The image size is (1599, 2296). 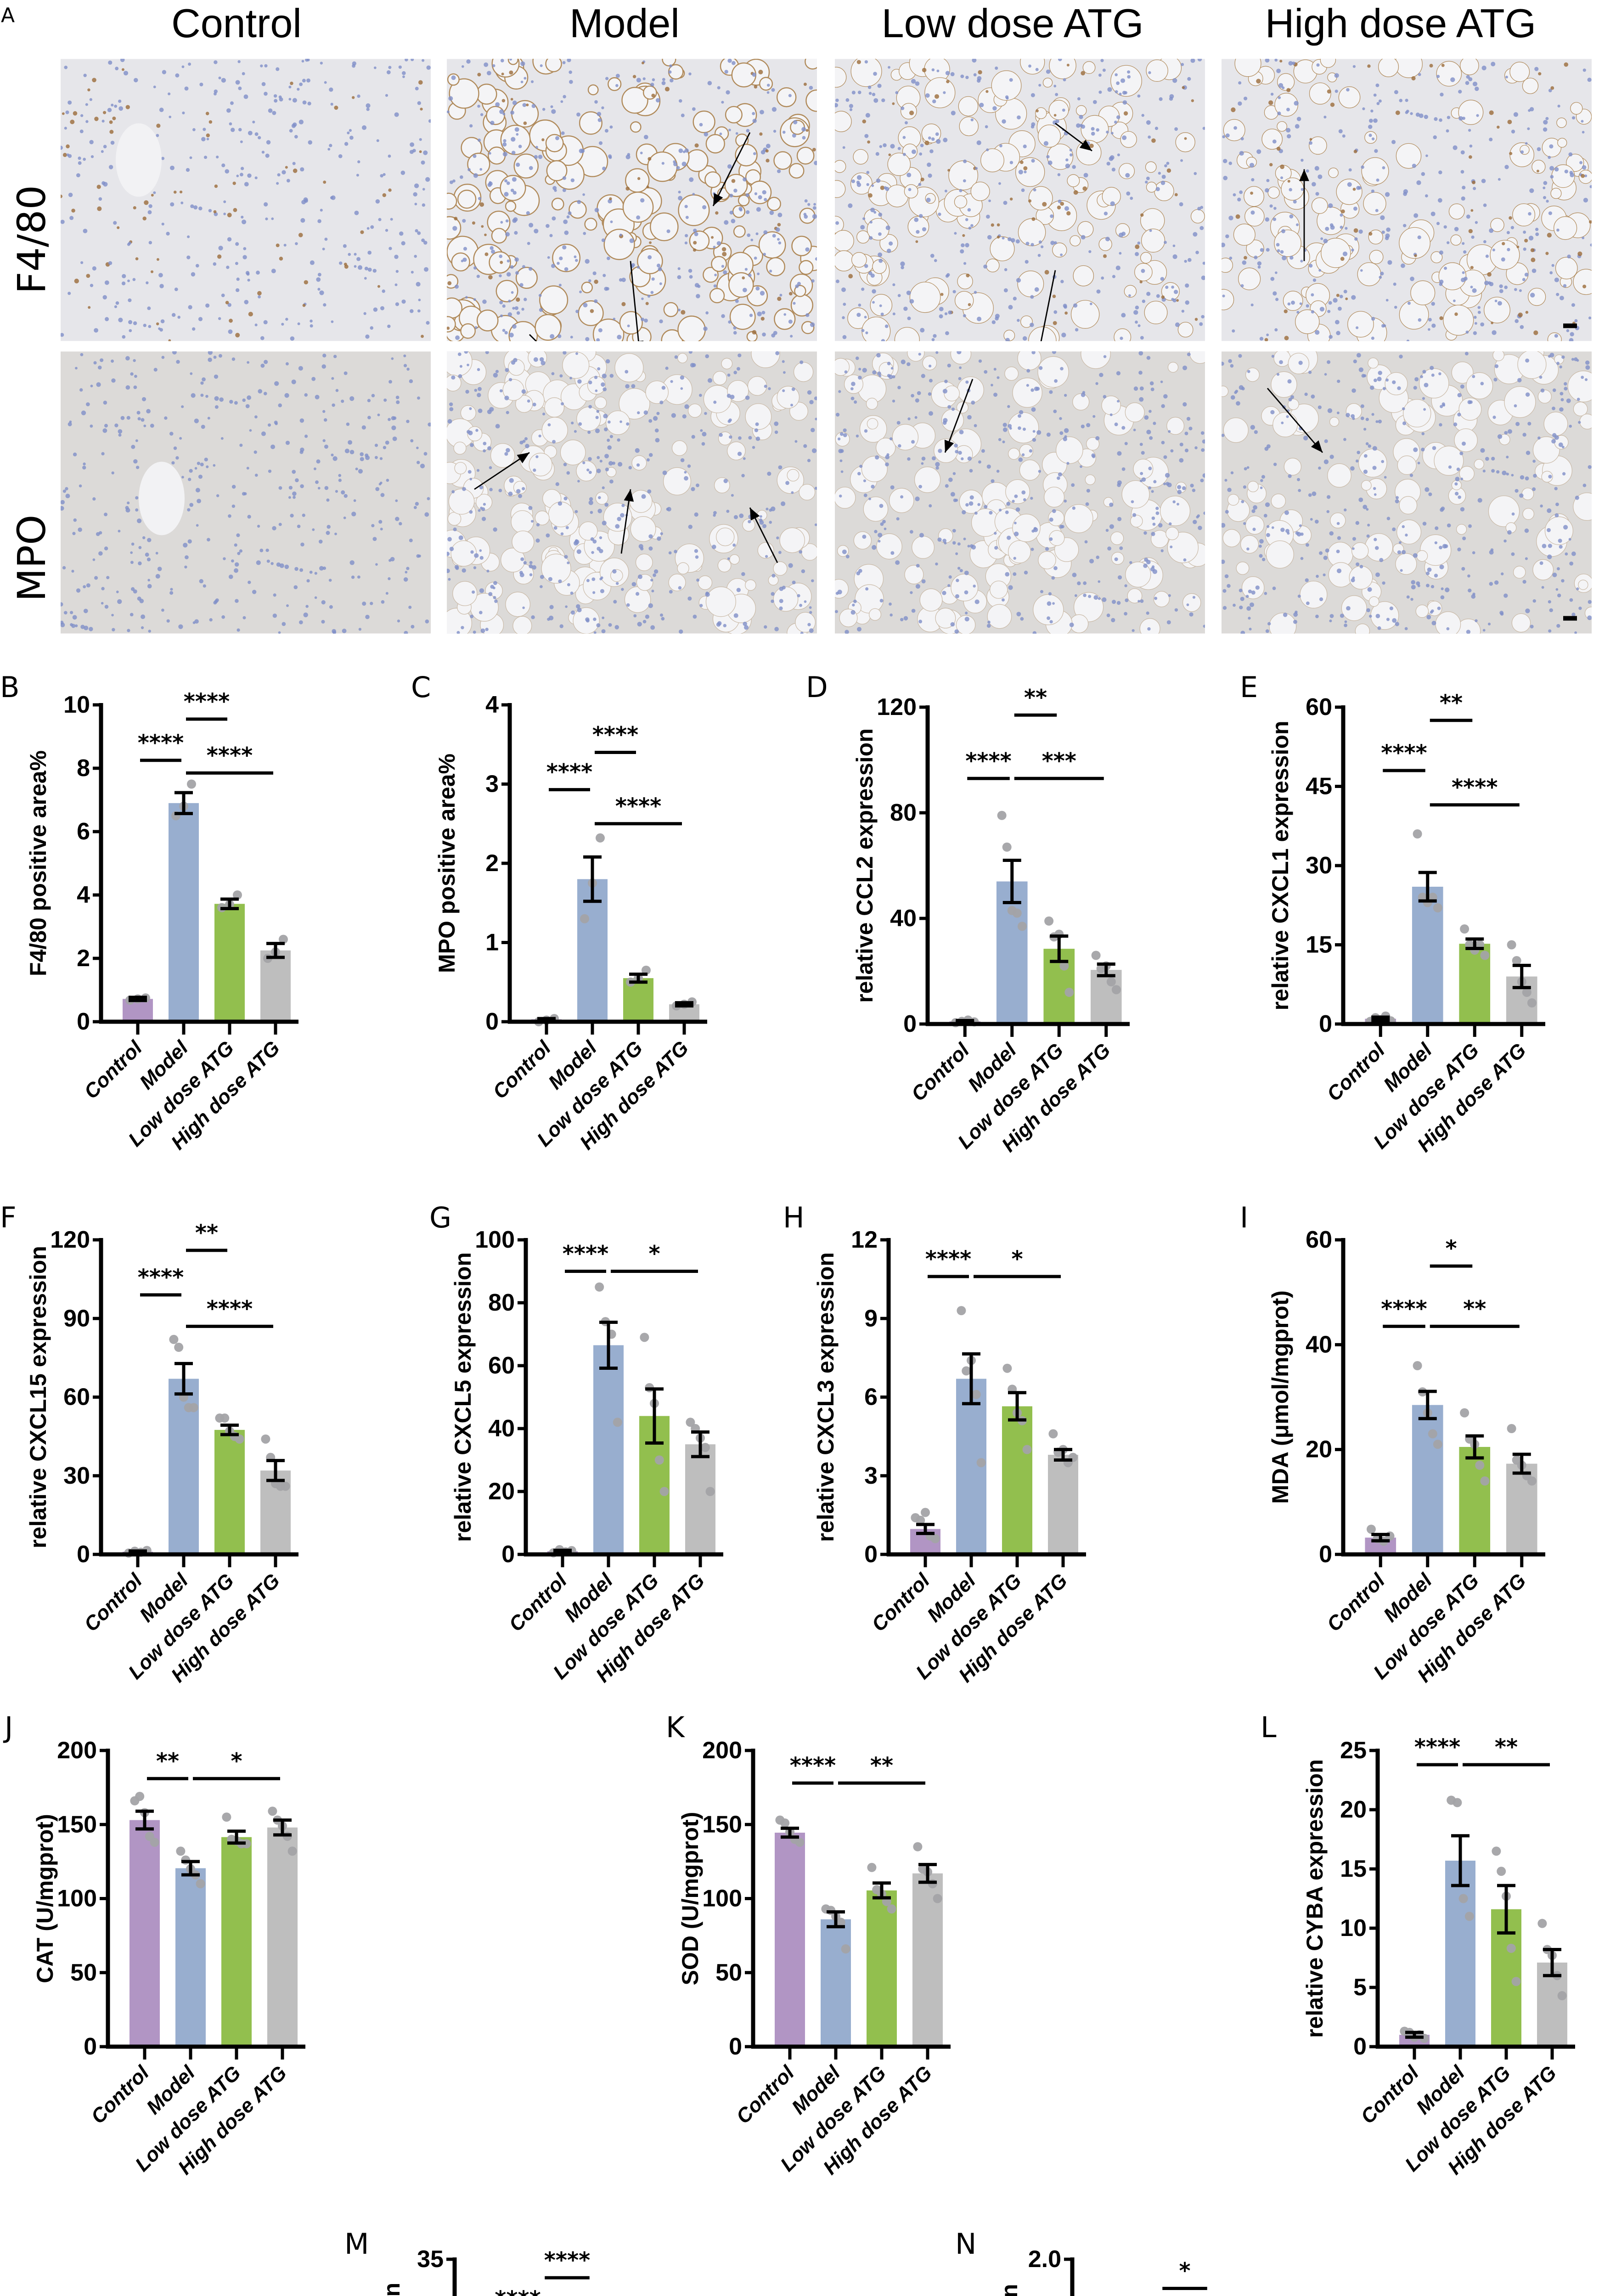 What do you see at coordinates (492, 784) in the screenshot?
I see `y-tick-label: 3` at bounding box center [492, 784].